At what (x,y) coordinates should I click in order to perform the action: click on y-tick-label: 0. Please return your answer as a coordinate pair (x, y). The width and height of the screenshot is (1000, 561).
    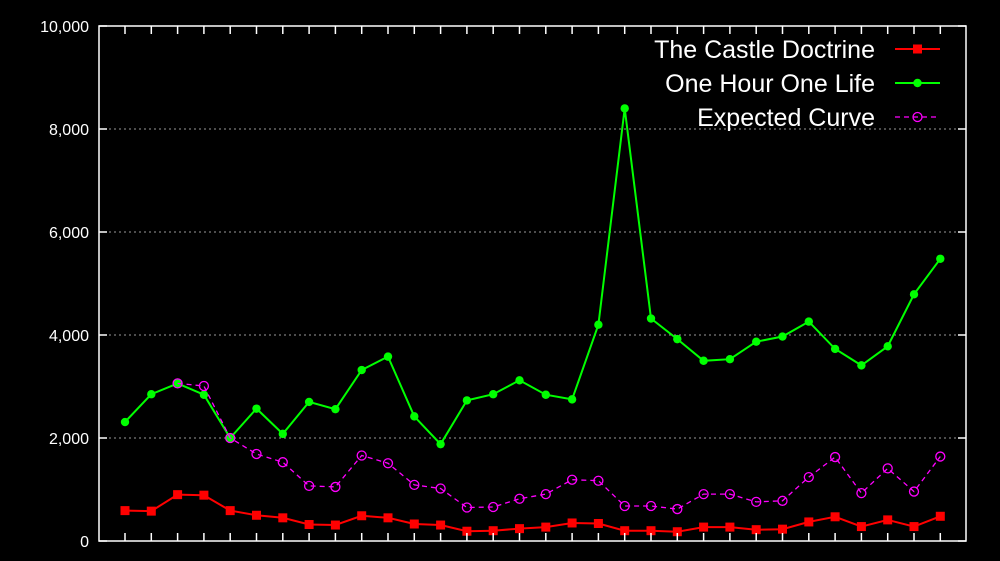
    Looking at the image, I should click on (84, 542).